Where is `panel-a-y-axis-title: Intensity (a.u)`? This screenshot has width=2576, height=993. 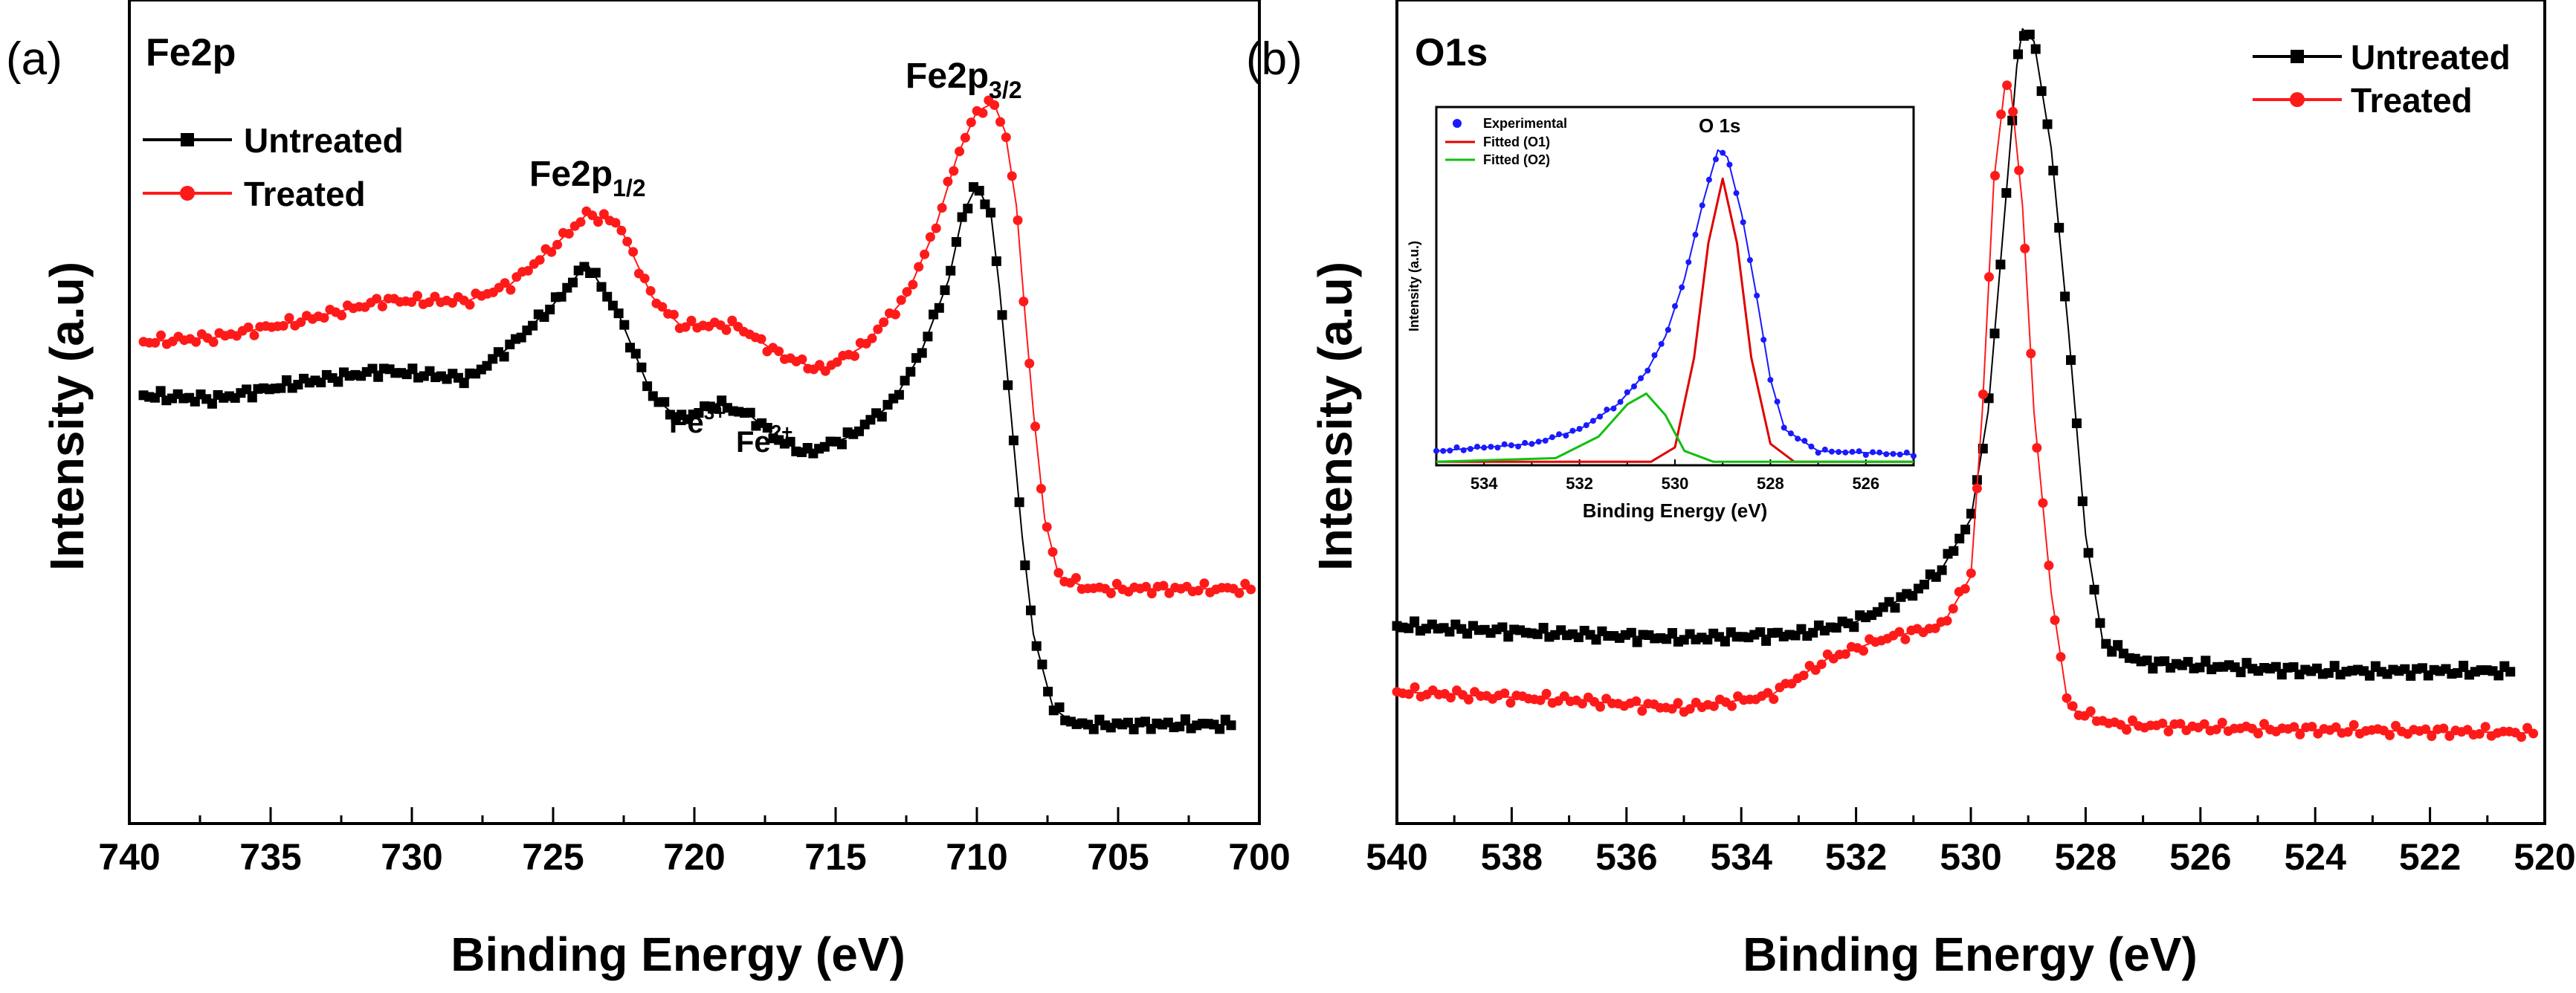 panel-a-y-axis-title: Intensity (a.u) is located at coordinates (67, 416).